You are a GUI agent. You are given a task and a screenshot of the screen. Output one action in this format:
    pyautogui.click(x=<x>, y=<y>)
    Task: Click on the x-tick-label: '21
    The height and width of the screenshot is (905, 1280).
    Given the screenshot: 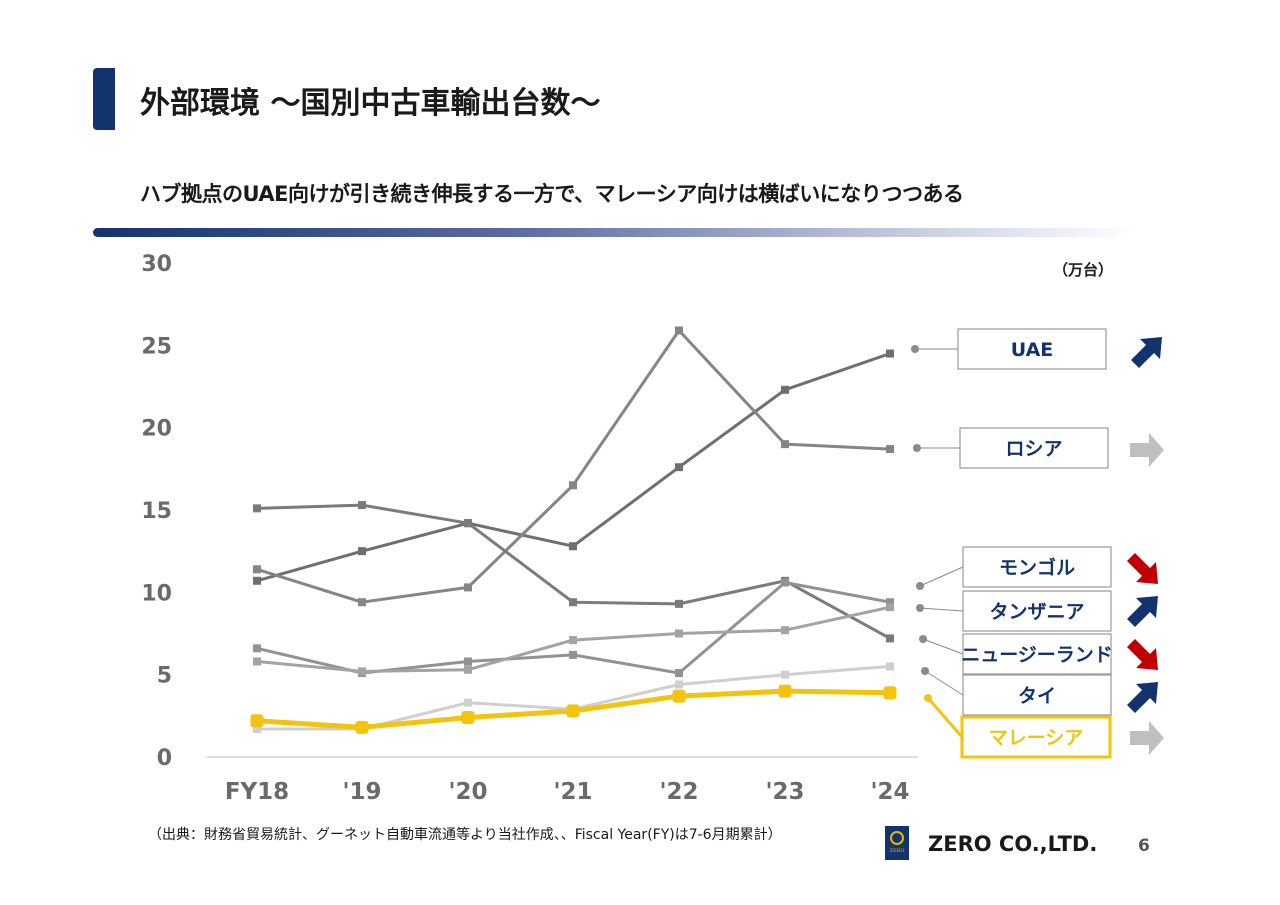 What is the action you would take?
    pyautogui.click(x=572, y=792)
    